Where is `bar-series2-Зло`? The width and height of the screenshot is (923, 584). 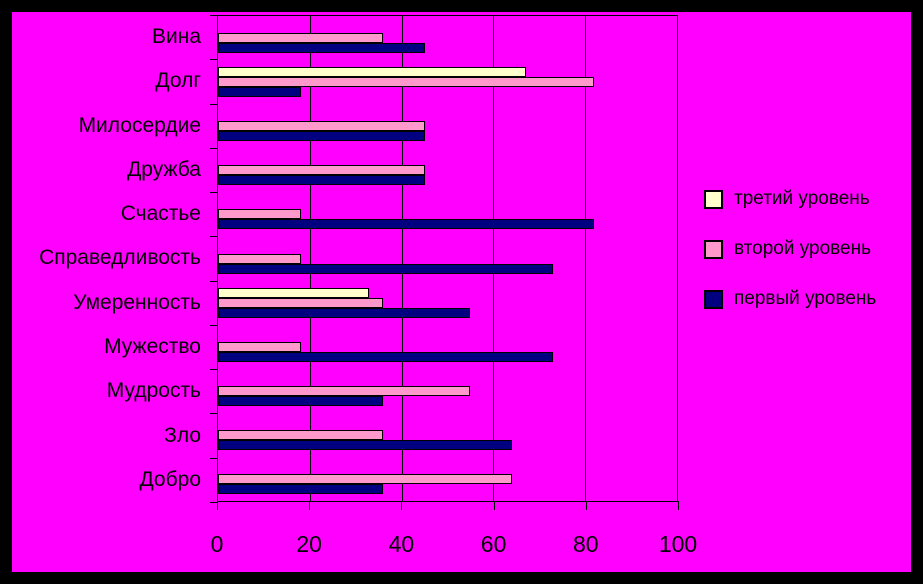 bar-series2-Зло is located at coordinates (301, 434).